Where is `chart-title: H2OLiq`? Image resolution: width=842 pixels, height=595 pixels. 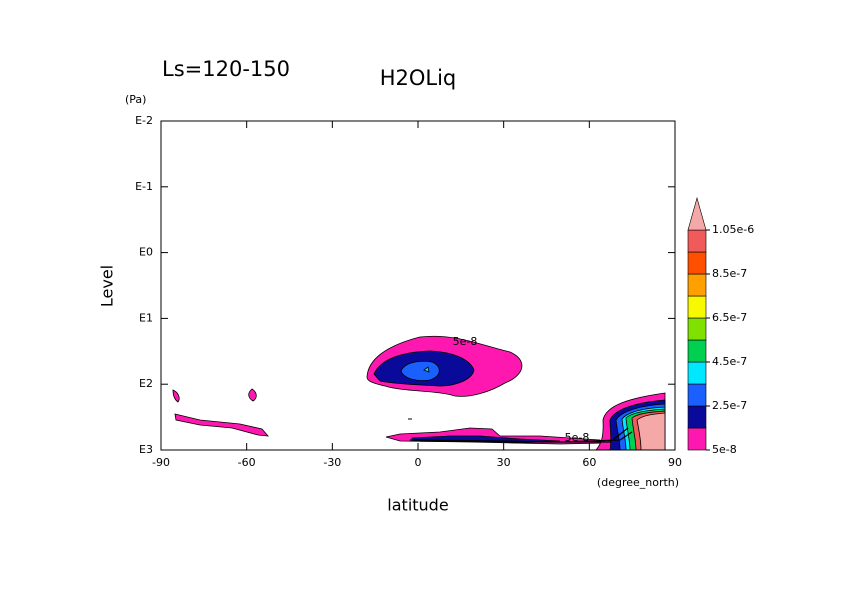
chart-title: H2OLiq is located at coordinates (418, 78).